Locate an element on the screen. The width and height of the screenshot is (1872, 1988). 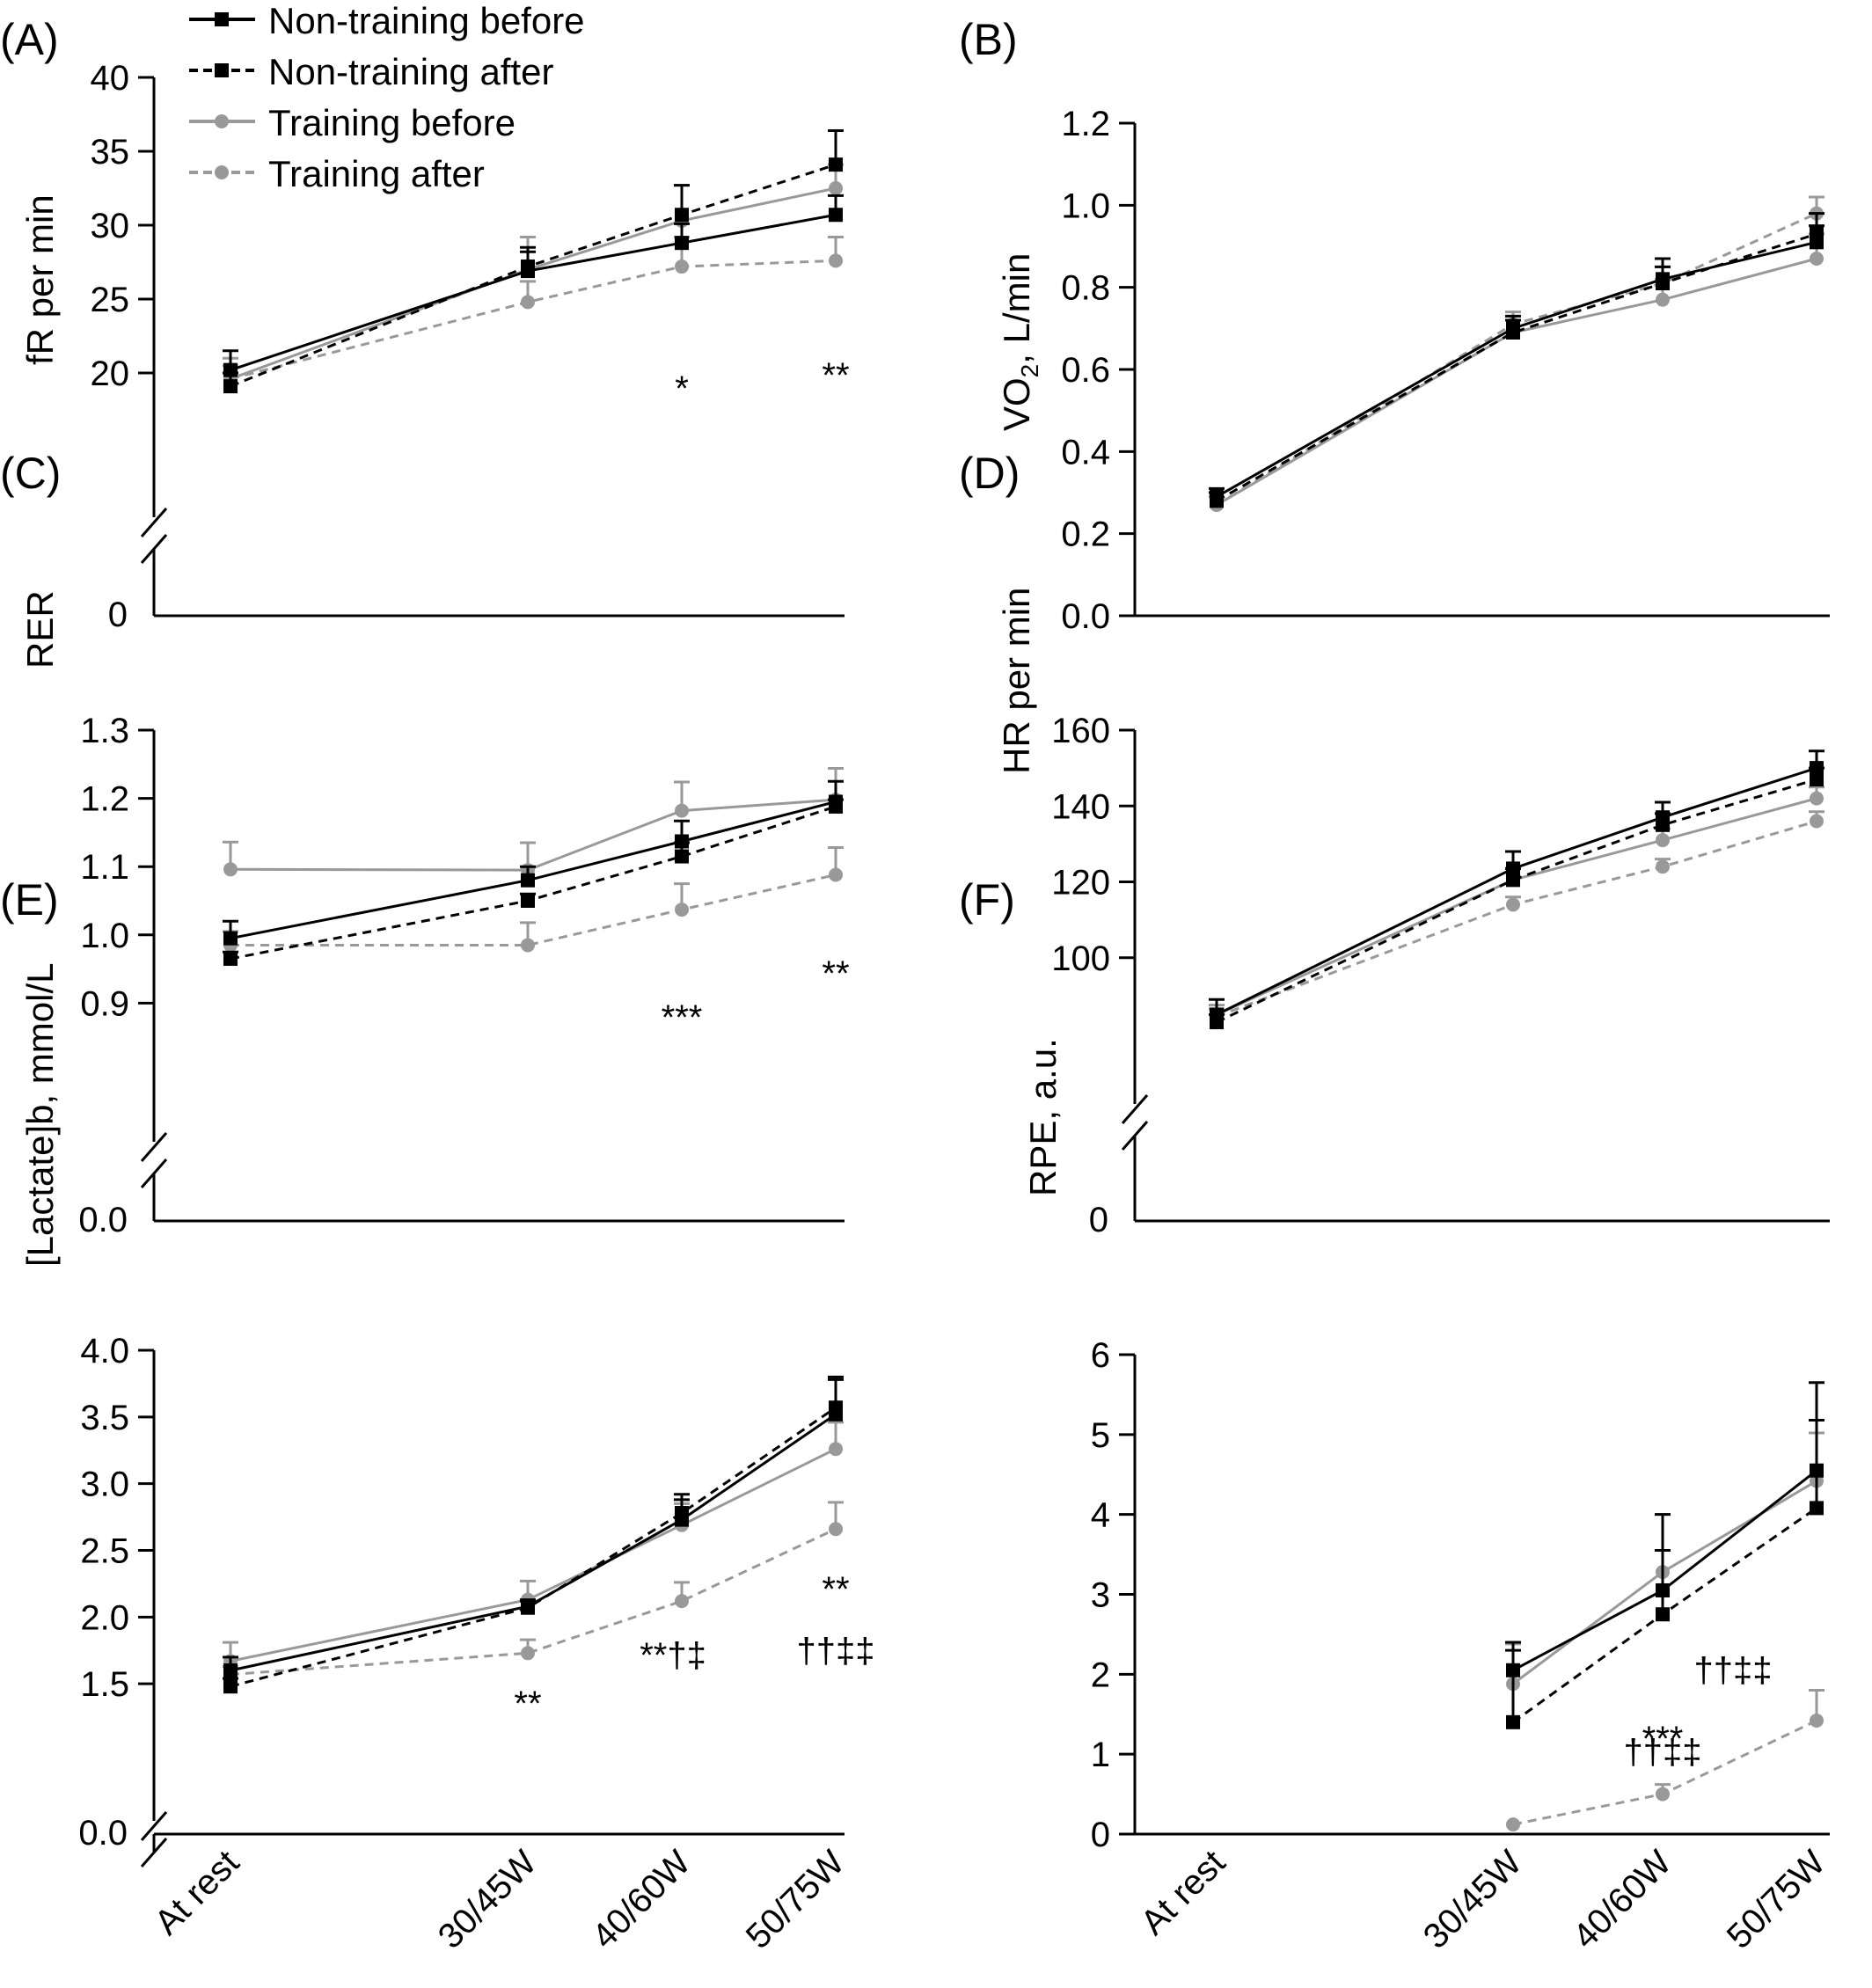
legend-label: Training after is located at coordinates (376, 173).